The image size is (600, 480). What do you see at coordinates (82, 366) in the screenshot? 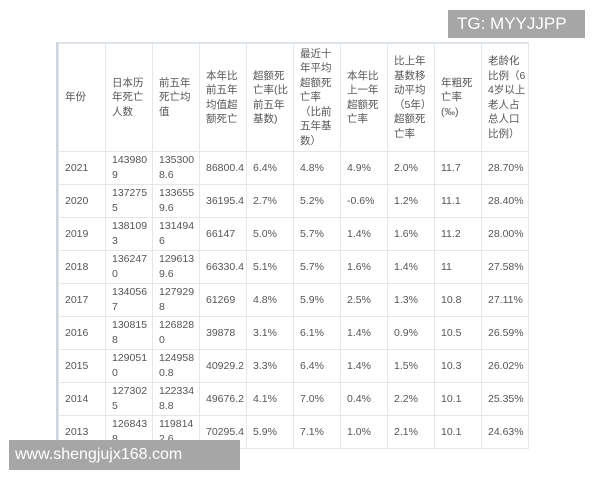
I see `table-cell: 2015` at bounding box center [82, 366].